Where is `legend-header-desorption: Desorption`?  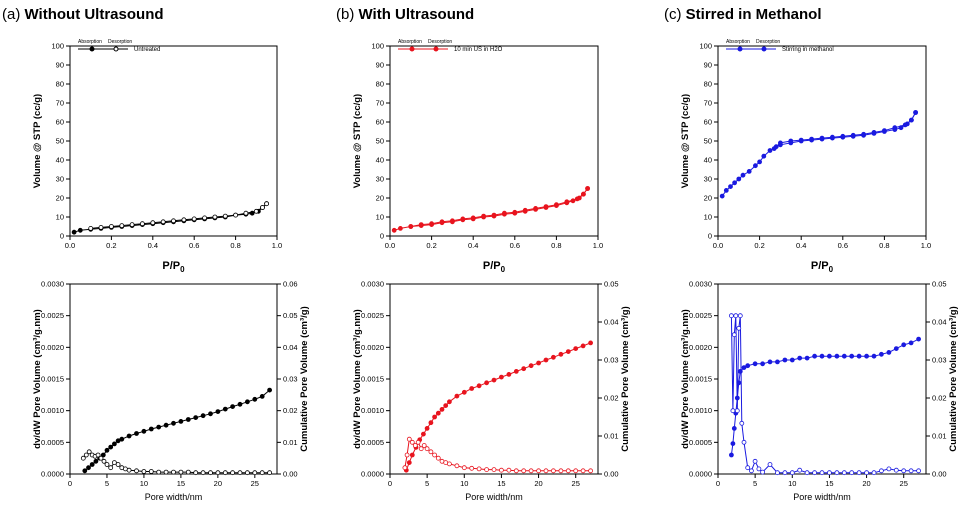 legend-header-desorption: Desorption is located at coordinates (768, 42).